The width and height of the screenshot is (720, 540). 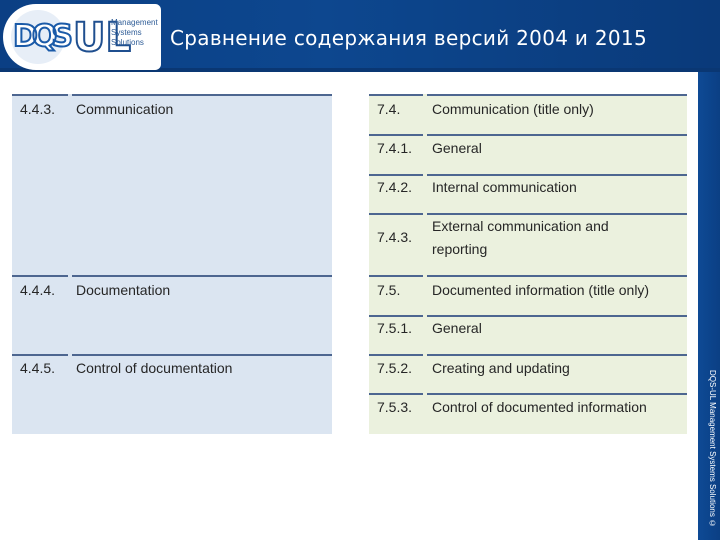 What do you see at coordinates (389, 109) in the screenshot?
I see `clause-number: 7.4.` at bounding box center [389, 109].